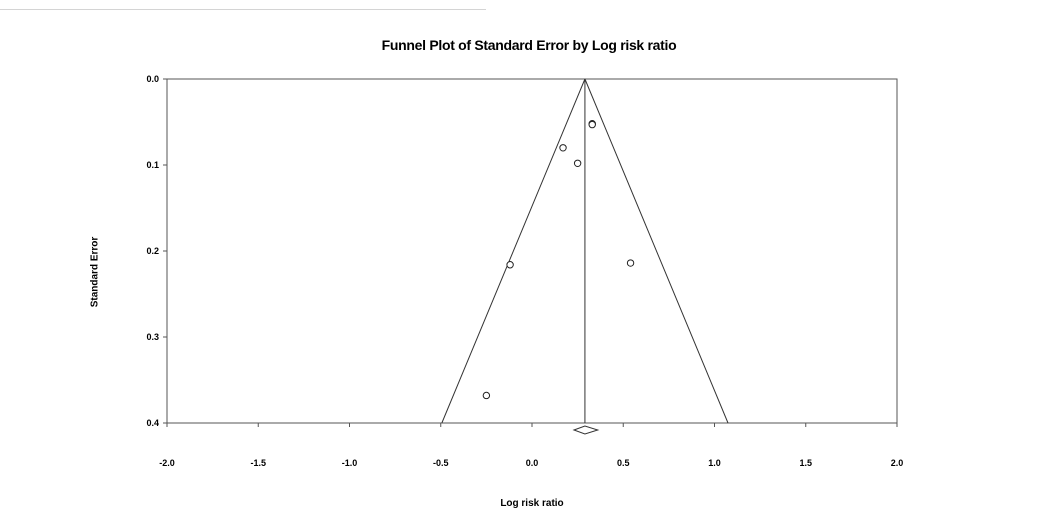 The height and width of the screenshot is (531, 1058). I want to click on funnel-right-limit, so click(656, 251).